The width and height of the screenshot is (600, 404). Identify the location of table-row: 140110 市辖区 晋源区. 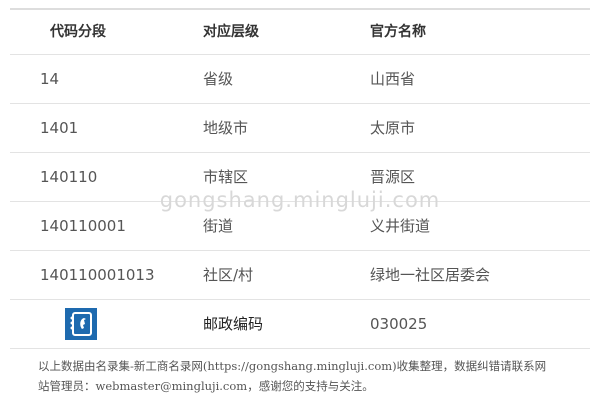
(300, 177).